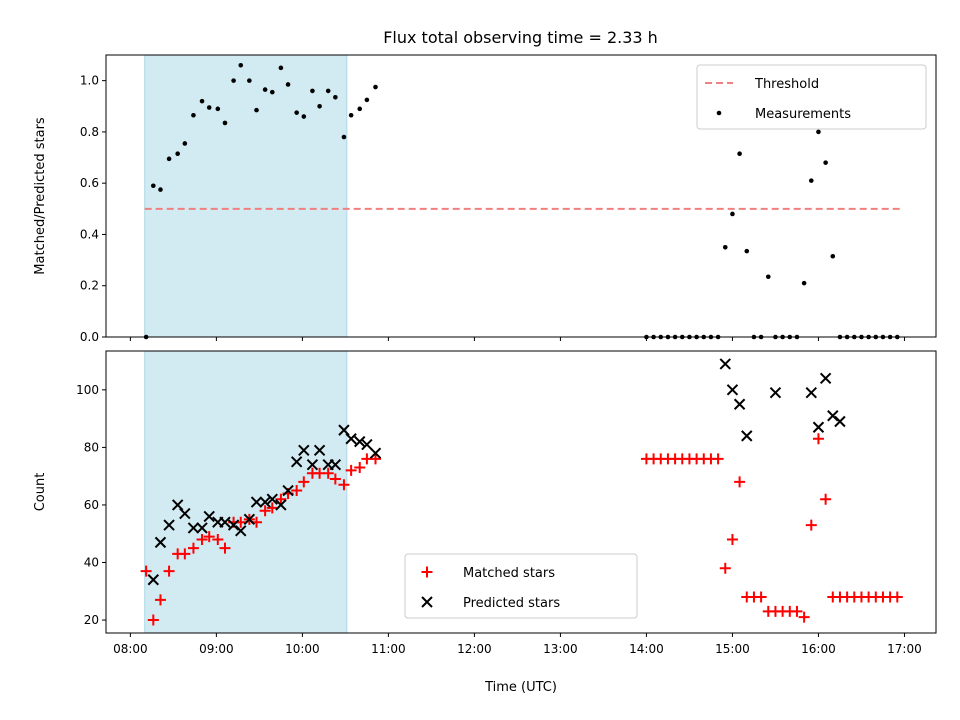  Describe the element at coordinates (91, 620) in the screenshot. I see `y-tick-label: 20` at that location.